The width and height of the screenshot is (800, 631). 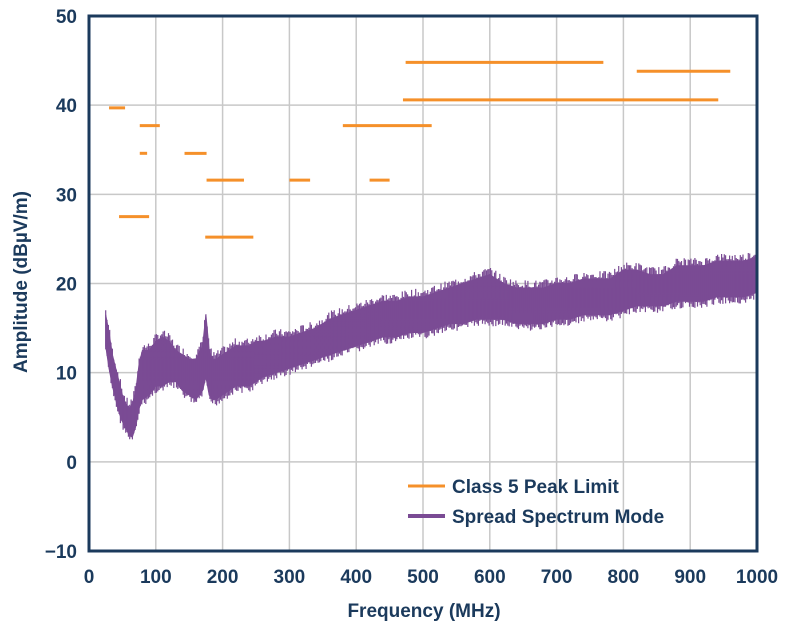 What do you see at coordinates (89, 577) in the screenshot?
I see `x-tick-label: 0` at bounding box center [89, 577].